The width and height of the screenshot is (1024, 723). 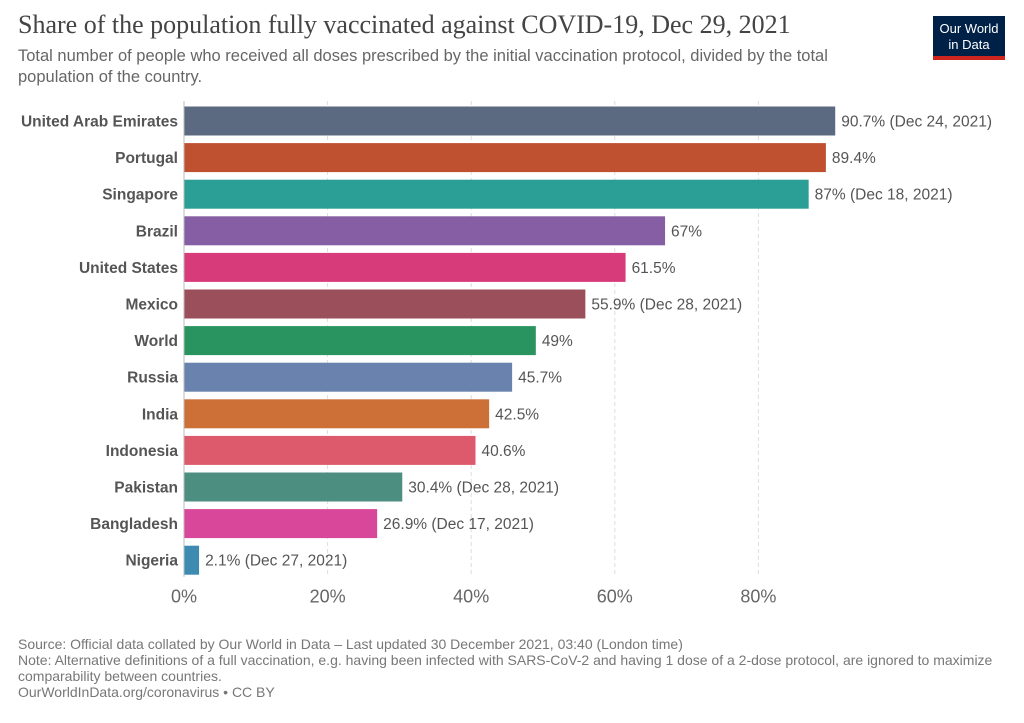 What do you see at coordinates (160, 414) in the screenshot?
I see `category-label: India` at bounding box center [160, 414].